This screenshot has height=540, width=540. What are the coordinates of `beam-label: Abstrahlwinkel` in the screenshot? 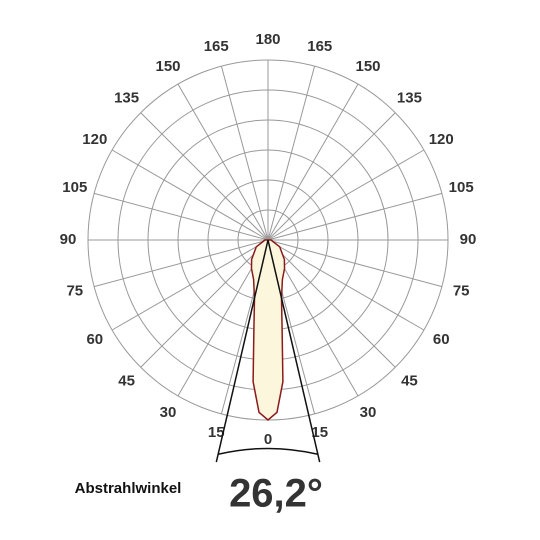 It's located at (128, 488).